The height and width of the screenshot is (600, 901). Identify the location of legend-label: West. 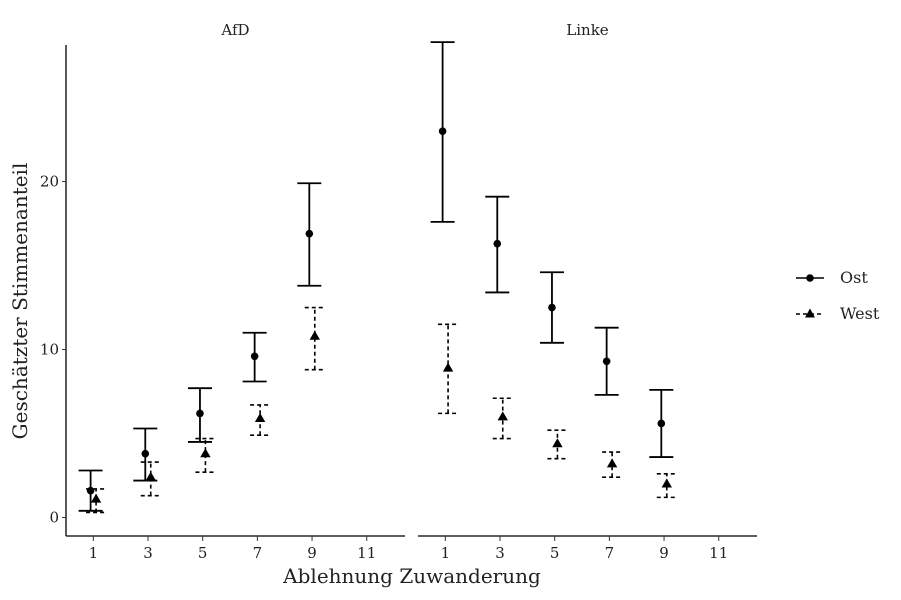
(860, 313).